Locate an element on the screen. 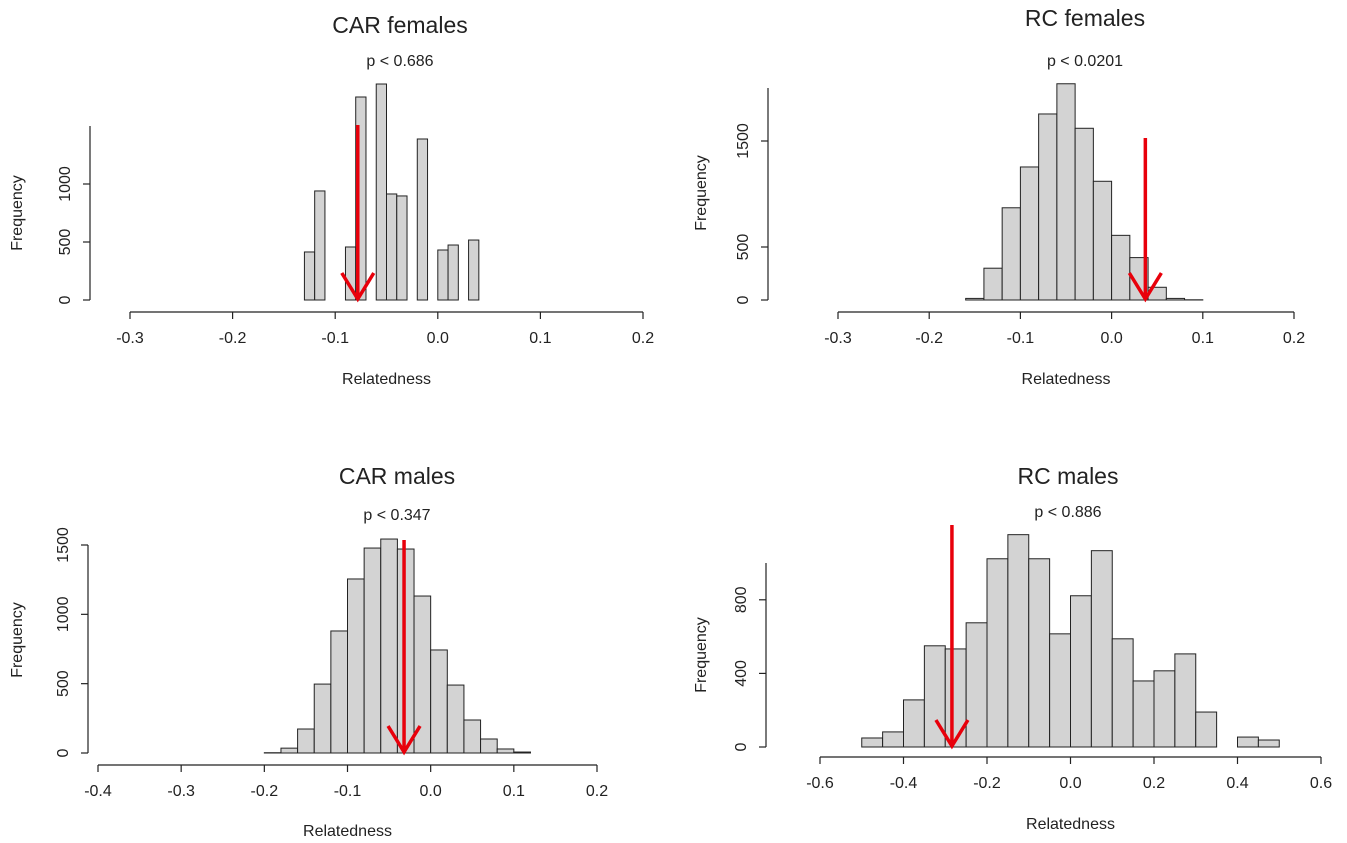  chart-title: RC males is located at coordinates (1068, 476).